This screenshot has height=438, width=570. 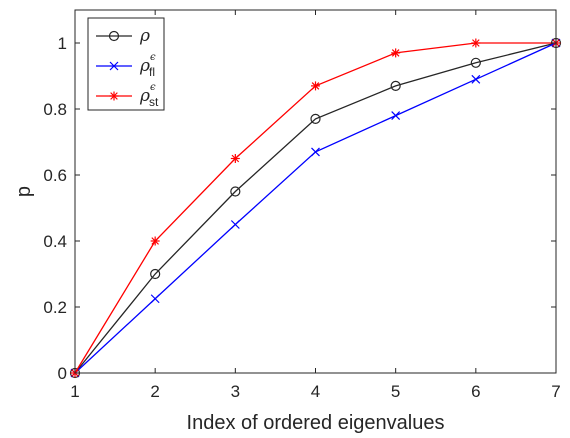 What do you see at coordinates (152, 72) in the screenshot?
I see `legend-subscript: fl` at bounding box center [152, 72].